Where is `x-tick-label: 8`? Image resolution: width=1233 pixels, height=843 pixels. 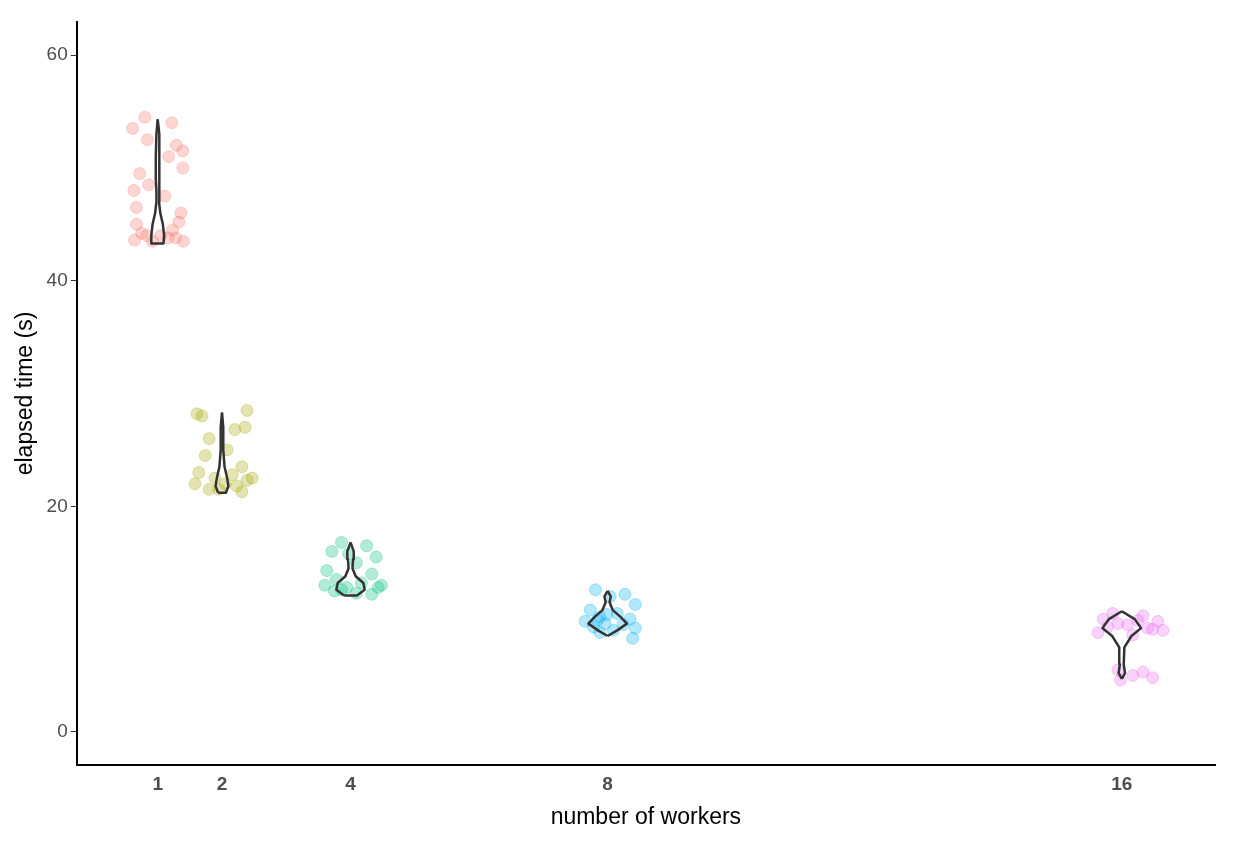
x-tick-label: 8 is located at coordinates (607, 784).